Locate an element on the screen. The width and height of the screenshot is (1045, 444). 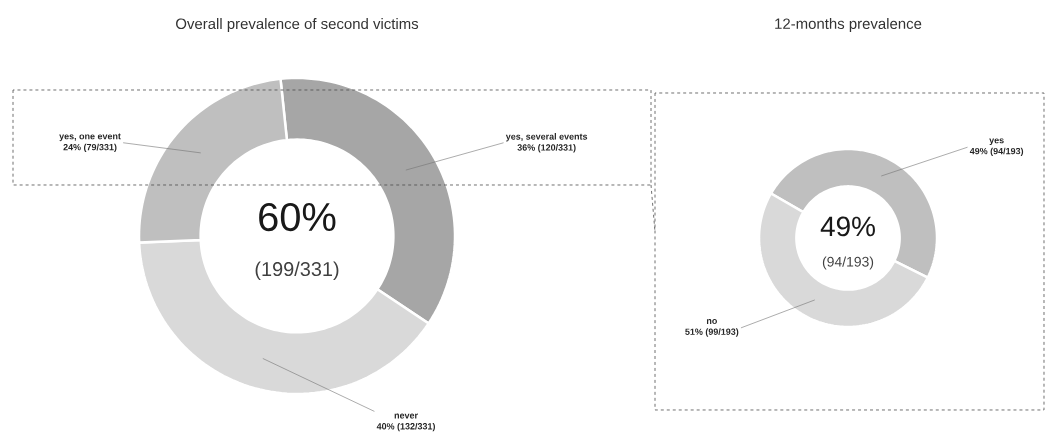
text: (199/331) is located at coordinates (297, 271).